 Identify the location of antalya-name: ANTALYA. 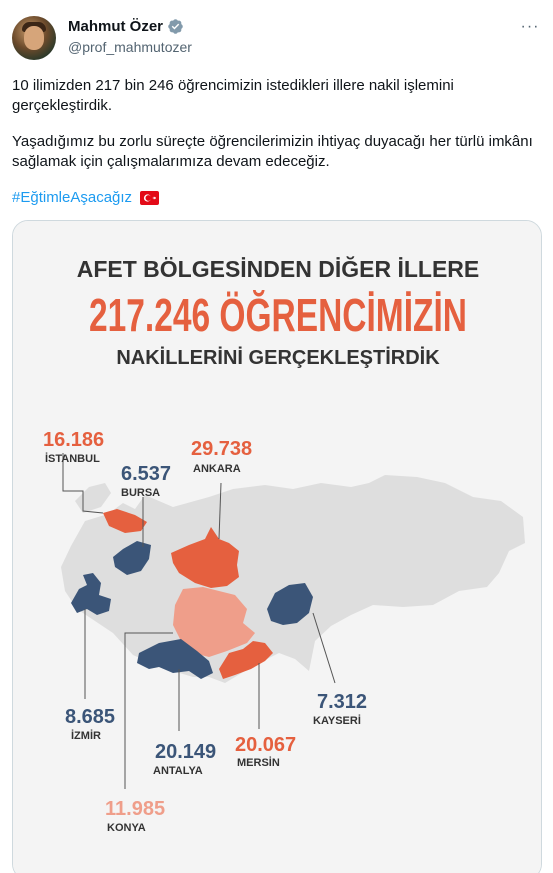
(178, 771).